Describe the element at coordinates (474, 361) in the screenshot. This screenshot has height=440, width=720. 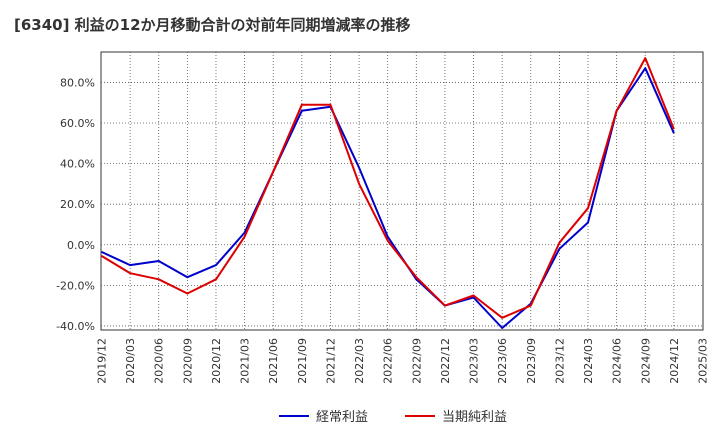
I see `x-tick-label: 2023/03` at that location.